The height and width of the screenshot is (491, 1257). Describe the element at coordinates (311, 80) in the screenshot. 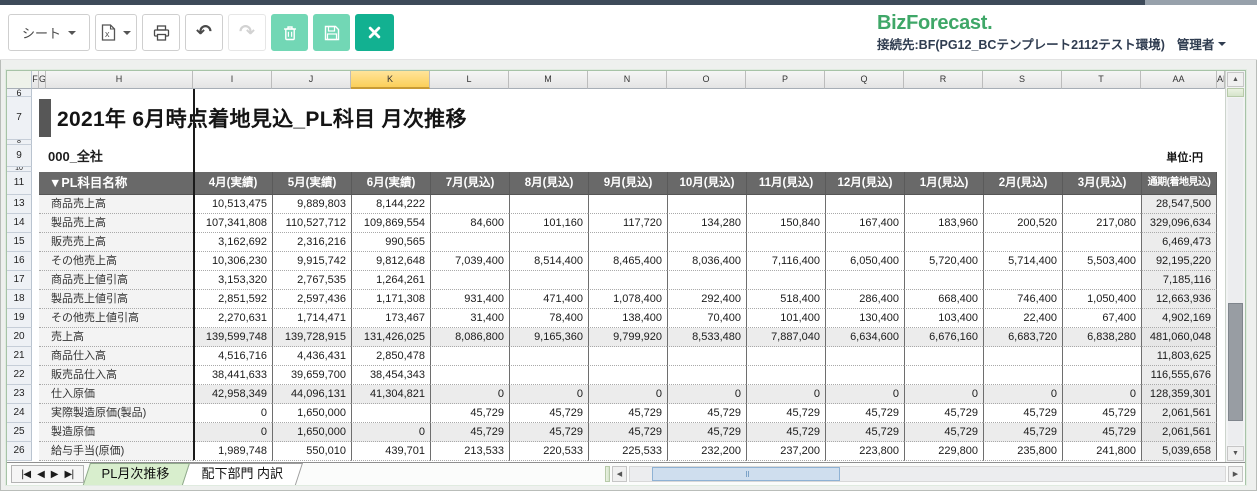

I see `column-letter: J` at that location.